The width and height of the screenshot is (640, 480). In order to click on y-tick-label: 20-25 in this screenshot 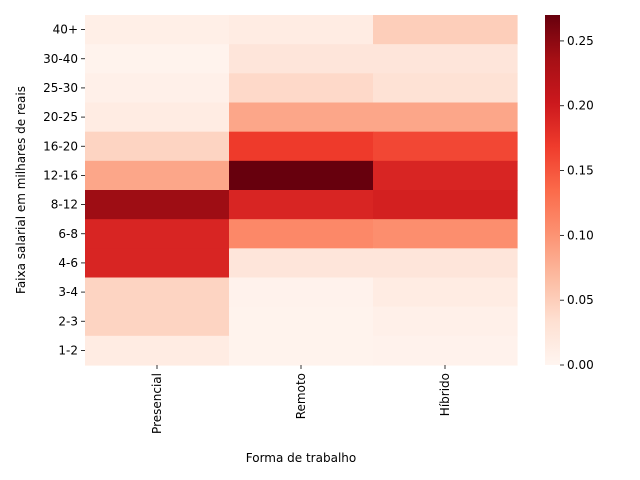, I will do `click(60, 117)`.